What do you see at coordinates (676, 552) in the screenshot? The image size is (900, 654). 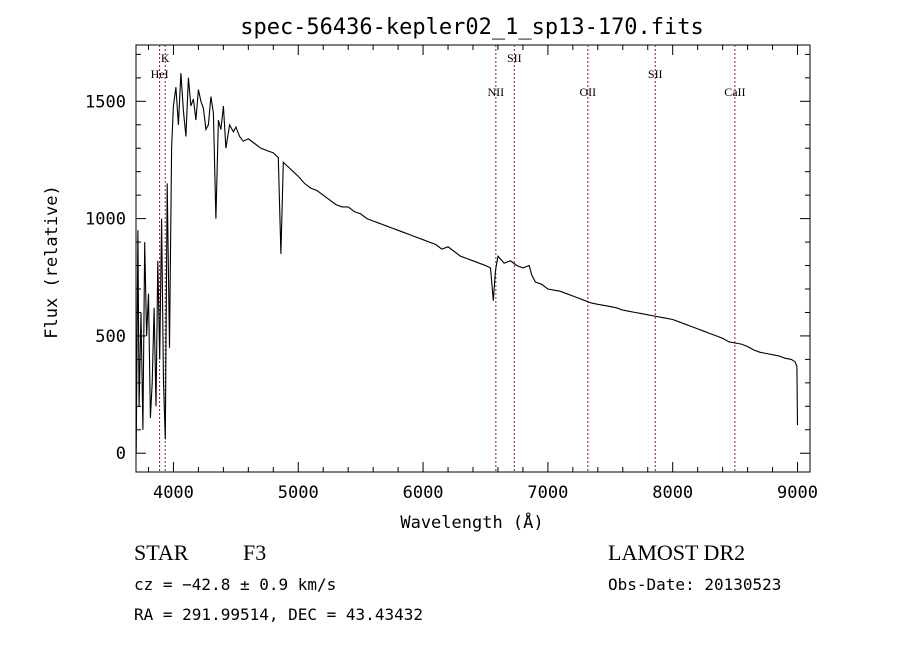 I see `survey-label: LAMOST DR2` at bounding box center [676, 552].